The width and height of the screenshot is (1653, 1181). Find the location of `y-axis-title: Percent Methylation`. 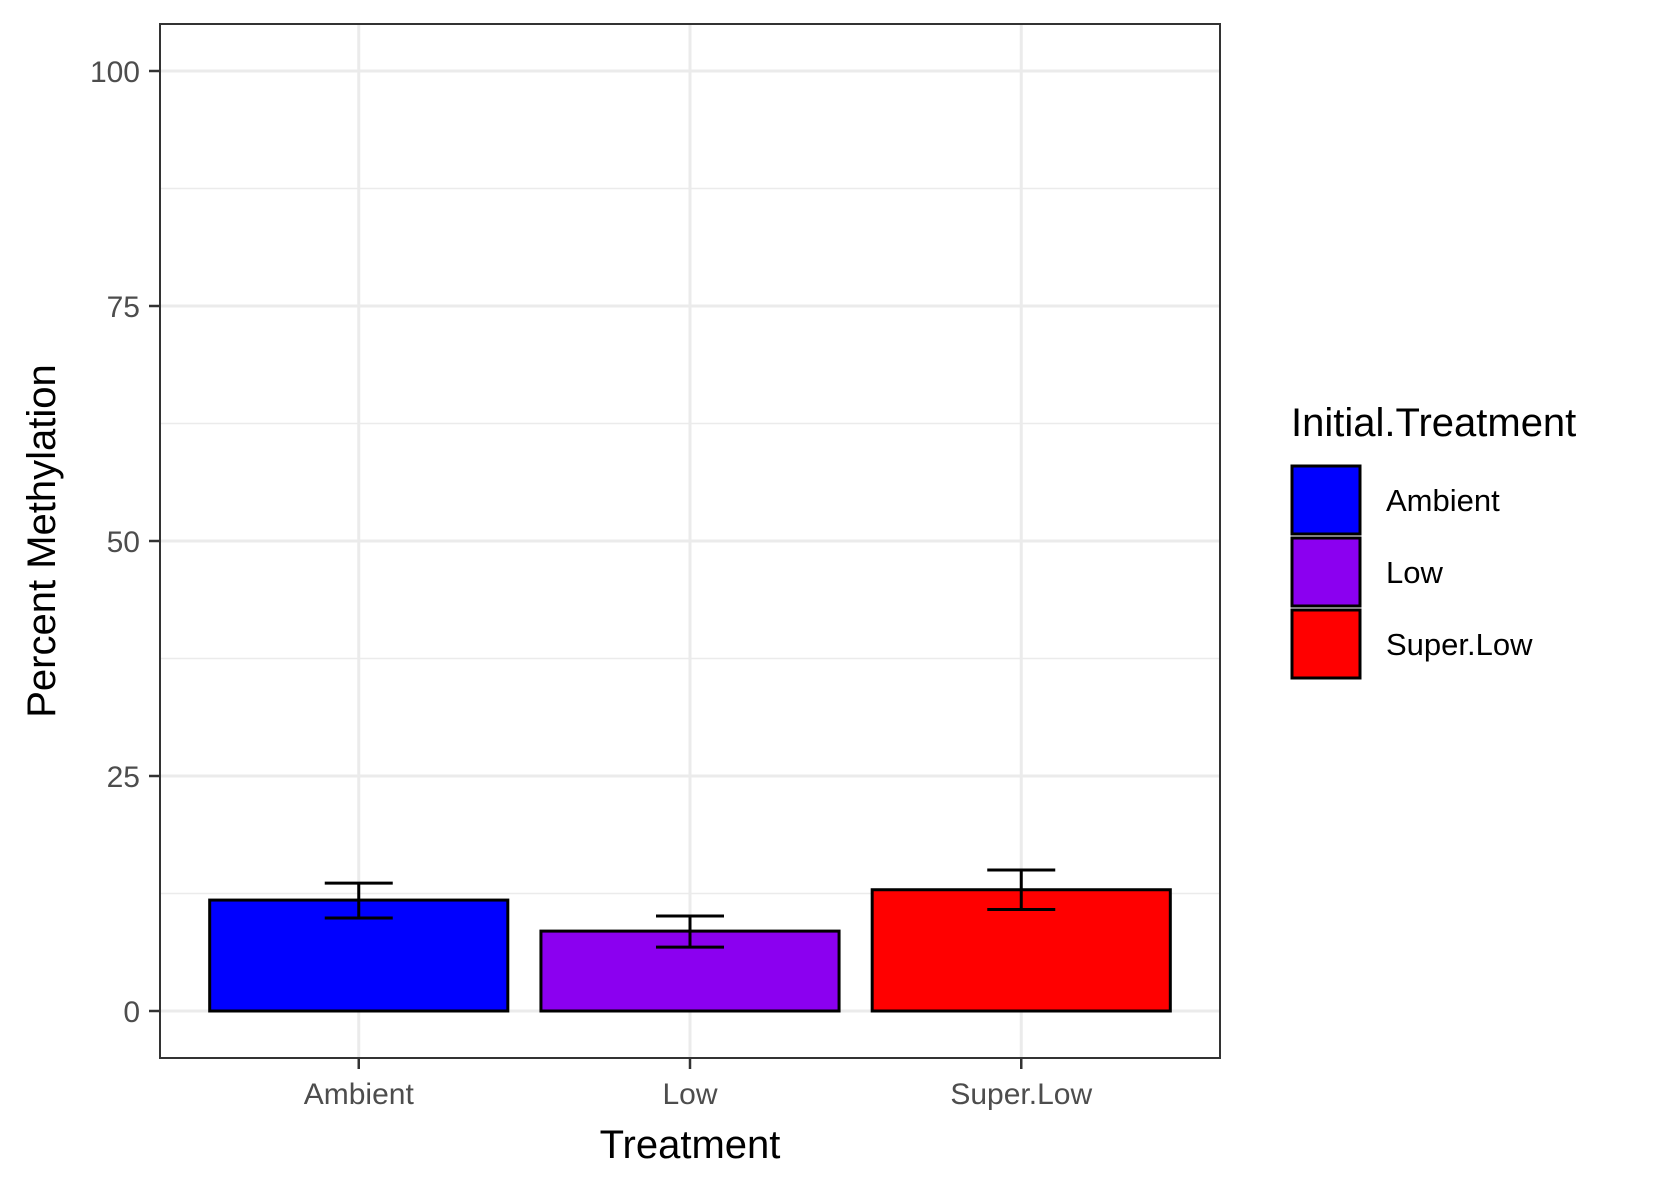

y-axis-title: Percent Methylation is located at coordinates (42, 541).